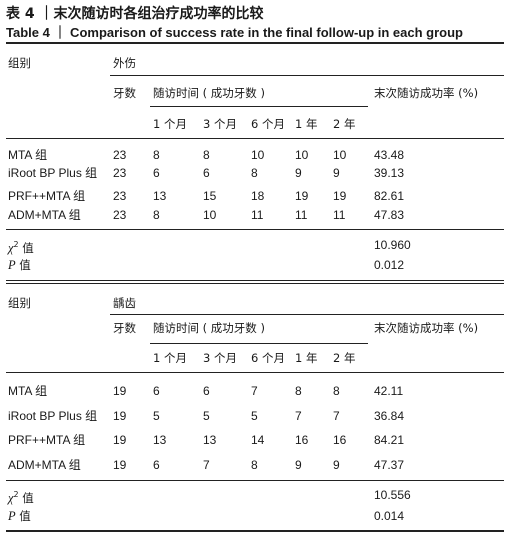 This screenshot has width=512, height=539. Describe the element at coordinates (389, 215) in the screenshot. I see `success-rate: 47.83` at that location.